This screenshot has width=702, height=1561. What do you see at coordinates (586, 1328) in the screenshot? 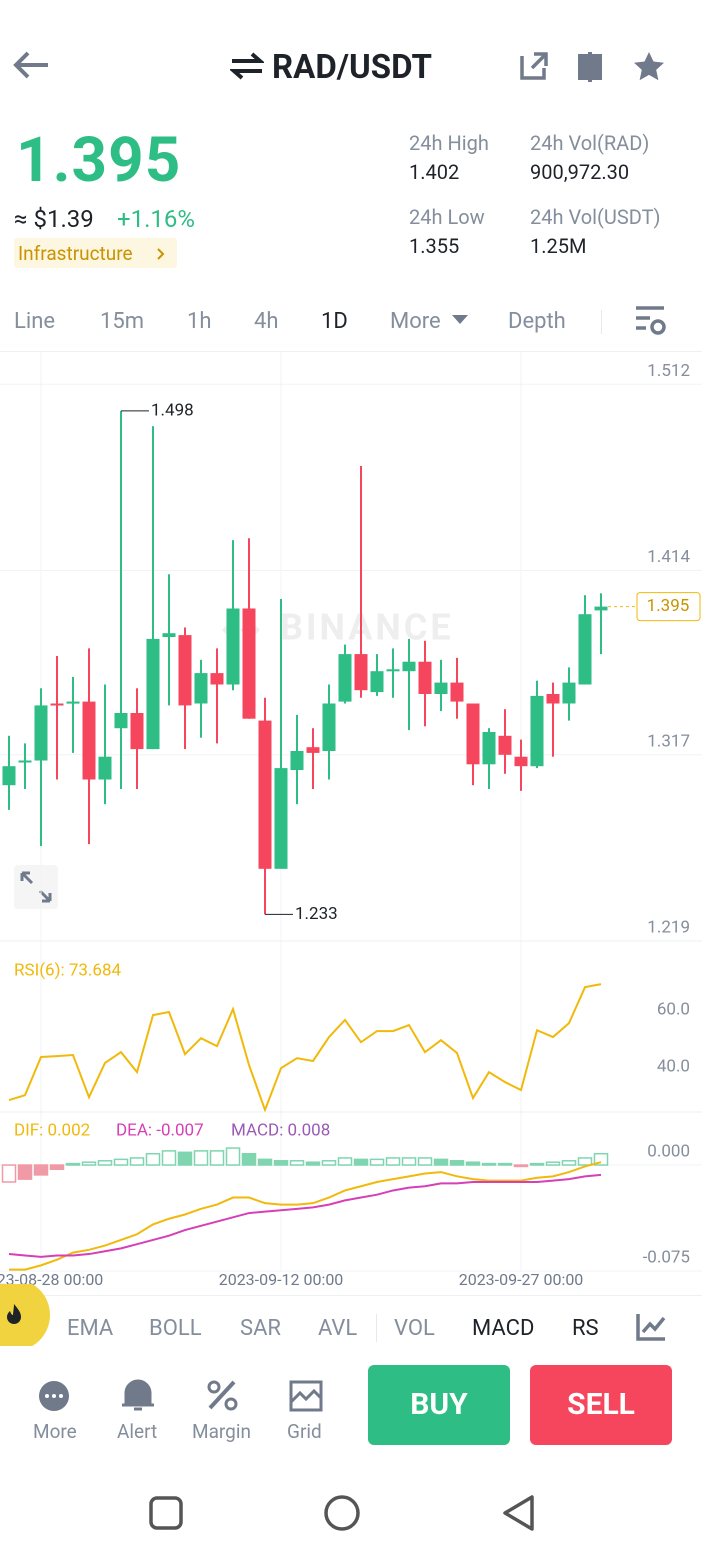
I see `indicator-tab-active: RSI` at bounding box center [586, 1328].